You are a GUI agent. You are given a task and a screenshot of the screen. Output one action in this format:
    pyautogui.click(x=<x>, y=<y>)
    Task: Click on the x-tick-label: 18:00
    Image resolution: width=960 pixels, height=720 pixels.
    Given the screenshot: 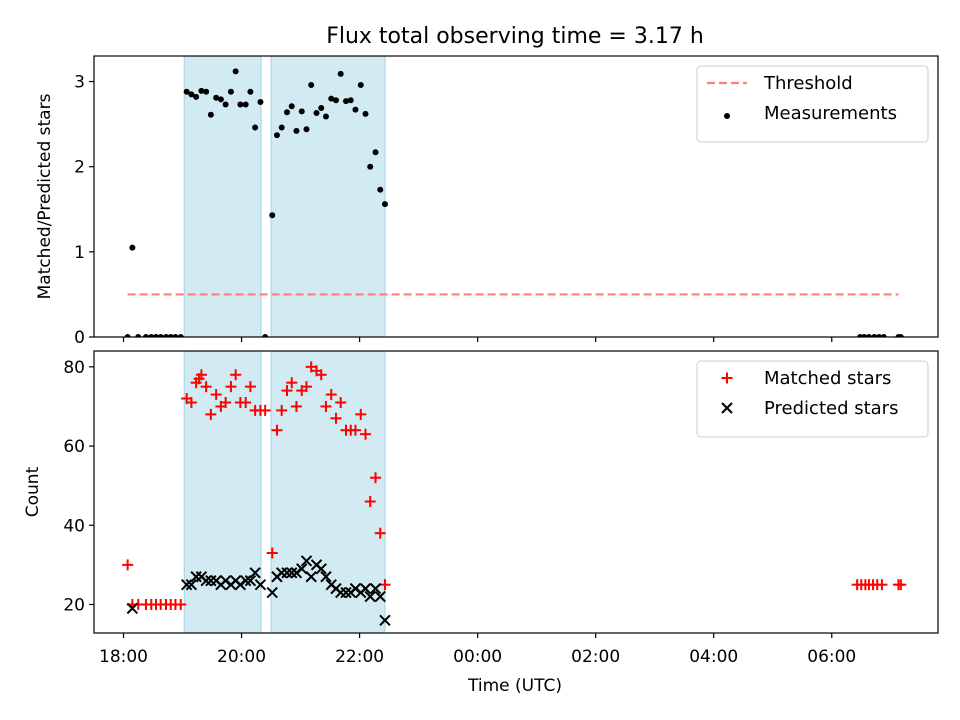 What is the action you would take?
    pyautogui.click(x=123, y=657)
    